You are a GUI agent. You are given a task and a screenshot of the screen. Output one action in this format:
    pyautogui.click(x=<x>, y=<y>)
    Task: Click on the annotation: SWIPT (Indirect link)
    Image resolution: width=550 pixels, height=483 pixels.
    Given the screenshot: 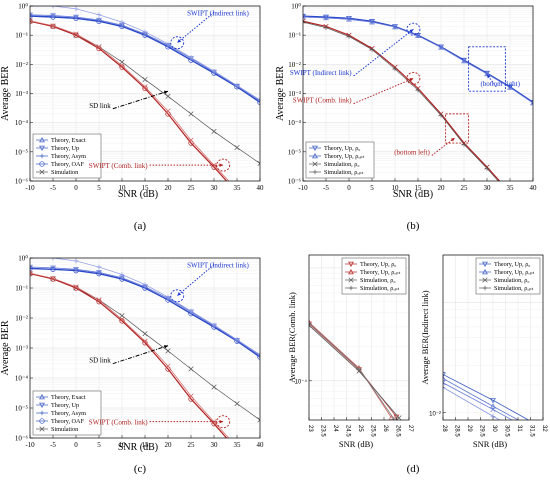 What is the action you would take?
    pyautogui.click(x=355, y=49)
    